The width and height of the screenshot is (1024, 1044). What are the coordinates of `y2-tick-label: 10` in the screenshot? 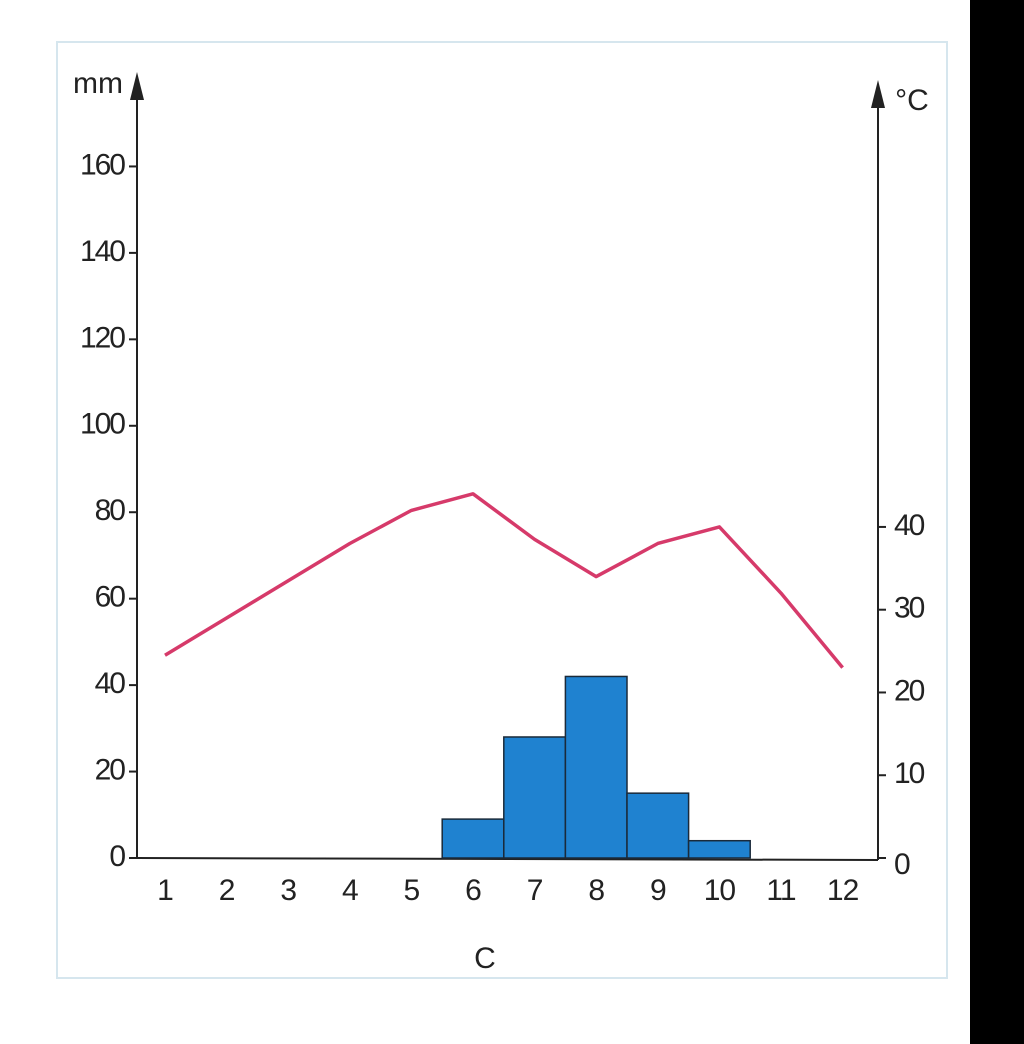 It's located at (909, 773).